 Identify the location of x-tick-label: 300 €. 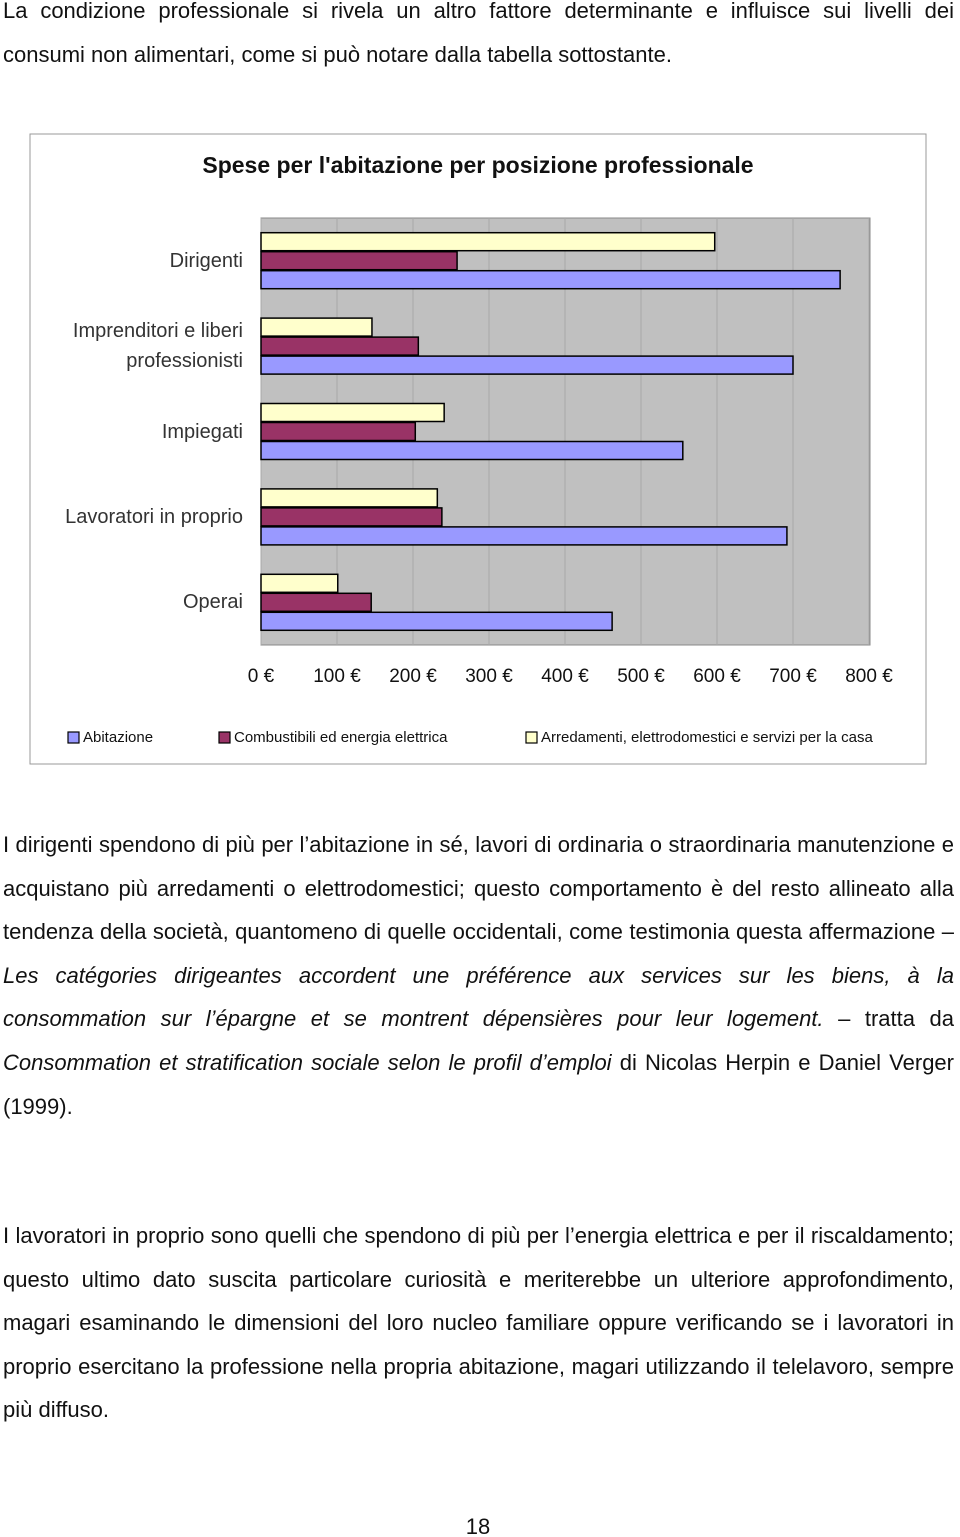
(489, 676).